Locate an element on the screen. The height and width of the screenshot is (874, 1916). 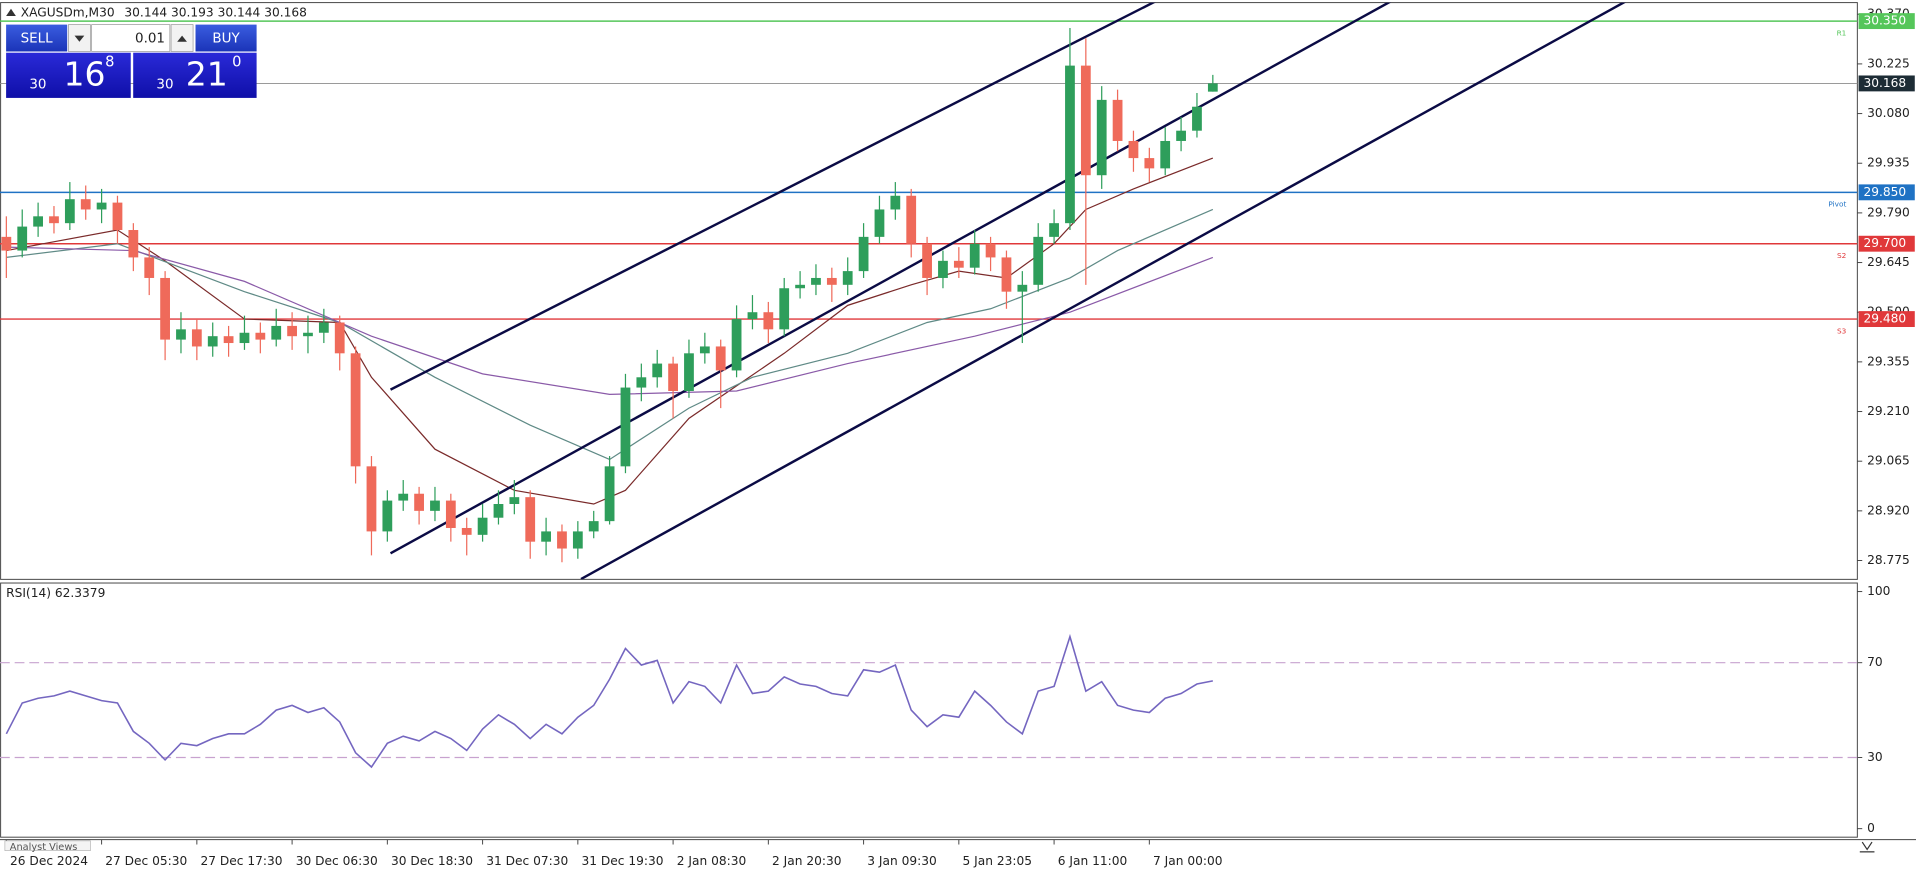
x-tick-label: 31 Dec 07:30 is located at coordinates (527, 861).